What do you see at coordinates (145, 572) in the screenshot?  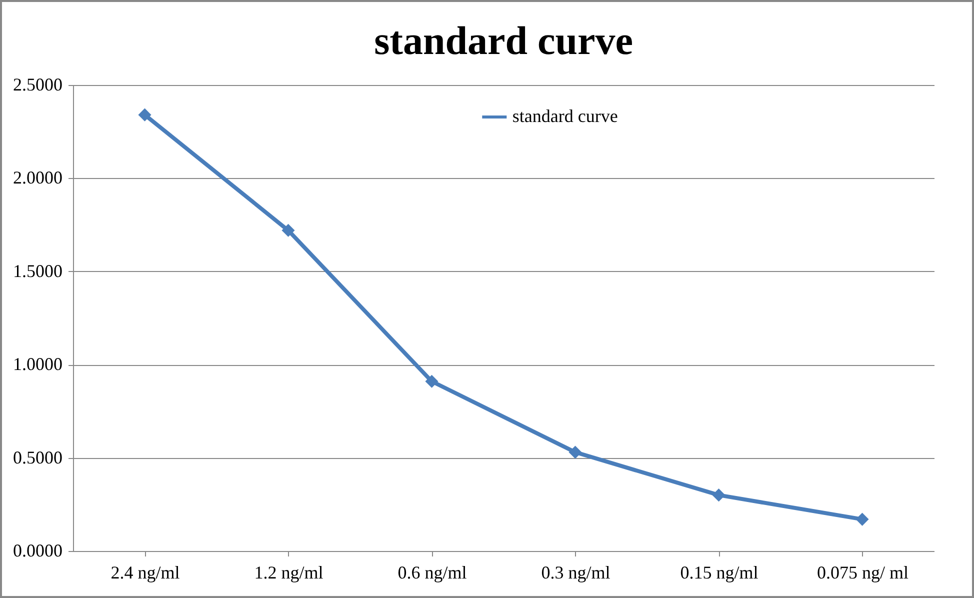 I see `x-tick-label: 2.4 ng/ml` at bounding box center [145, 572].